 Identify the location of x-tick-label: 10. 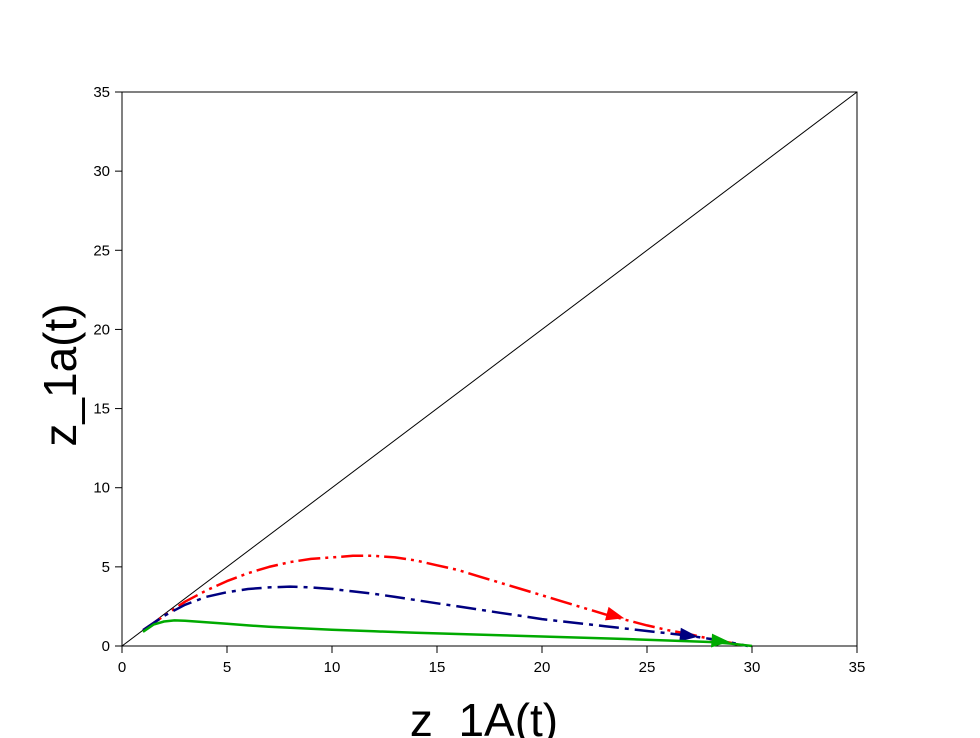
(332, 667).